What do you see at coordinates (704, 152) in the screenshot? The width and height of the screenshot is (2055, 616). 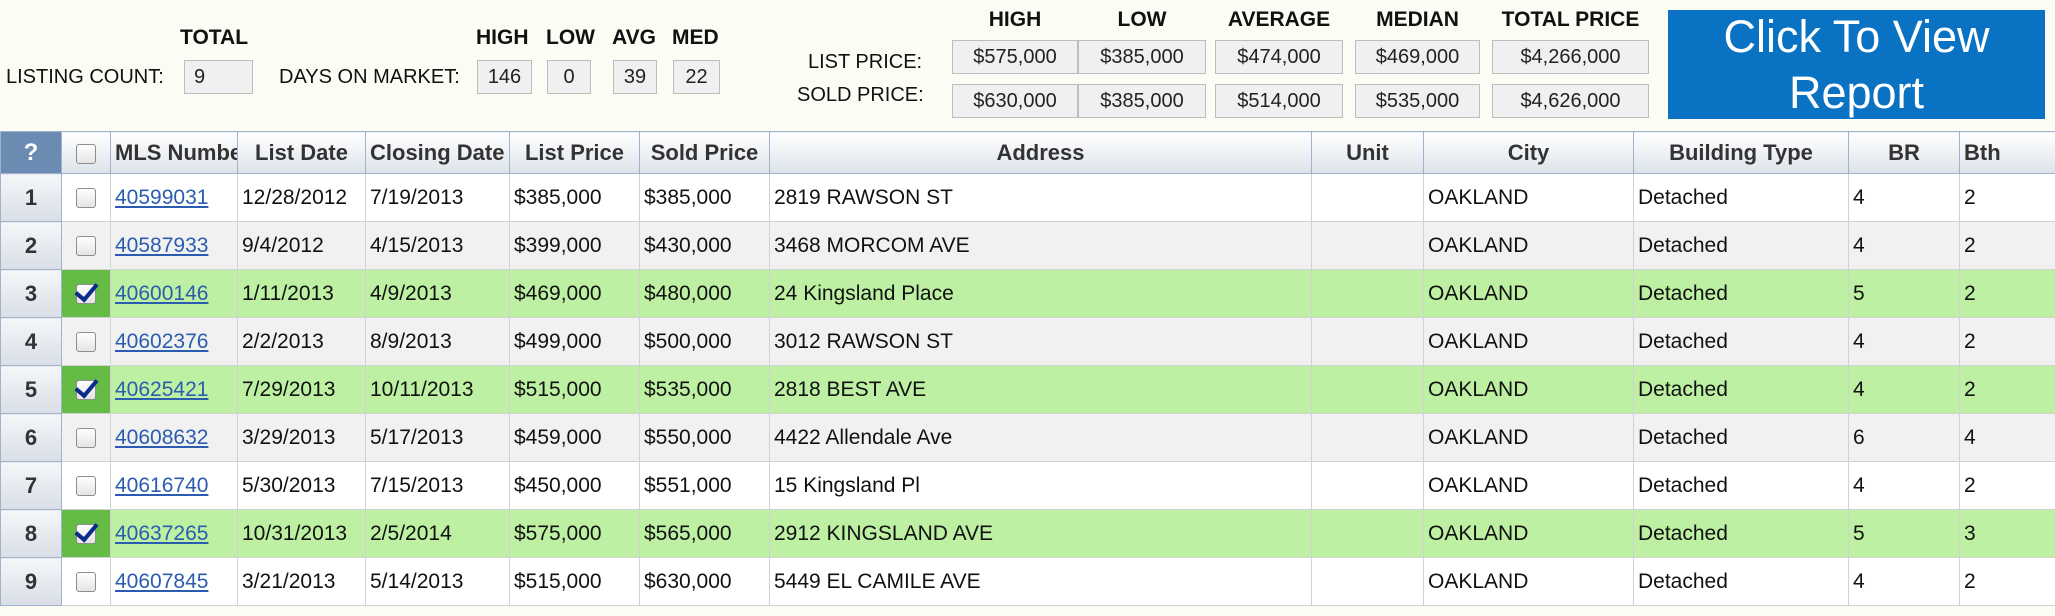 I see `col-header-sold-price: Sold Price` at bounding box center [704, 152].